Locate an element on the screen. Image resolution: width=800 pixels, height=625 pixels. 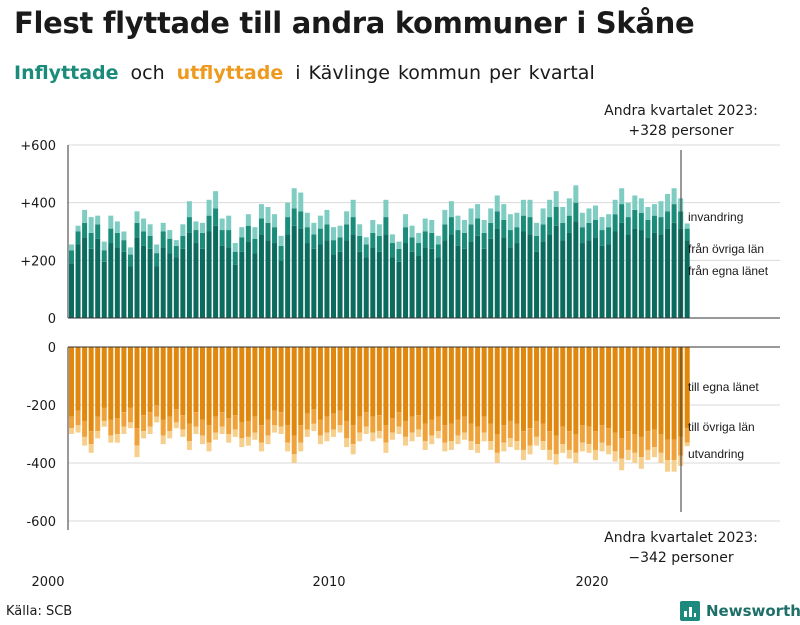
subtitle-utflyttade: utflyttade is located at coordinates (230, 73).